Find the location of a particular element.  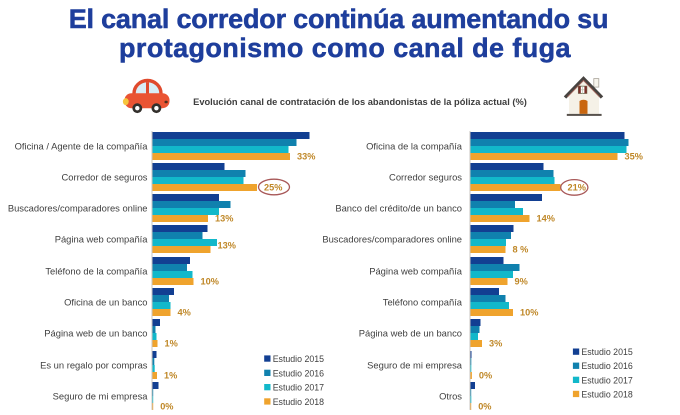

svg-text: Oficina de un banco is located at coordinates (105, 302).